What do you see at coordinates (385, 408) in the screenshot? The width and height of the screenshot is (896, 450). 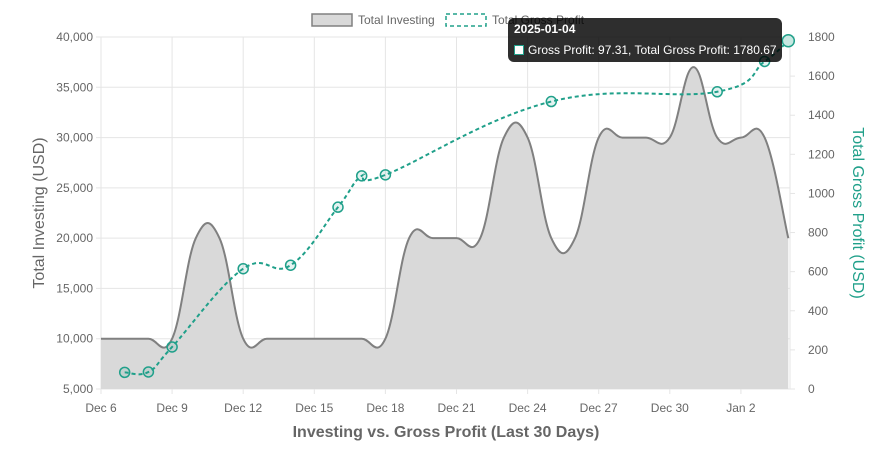 I see `x-tick-label: Dec 18` at bounding box center [385, 408].